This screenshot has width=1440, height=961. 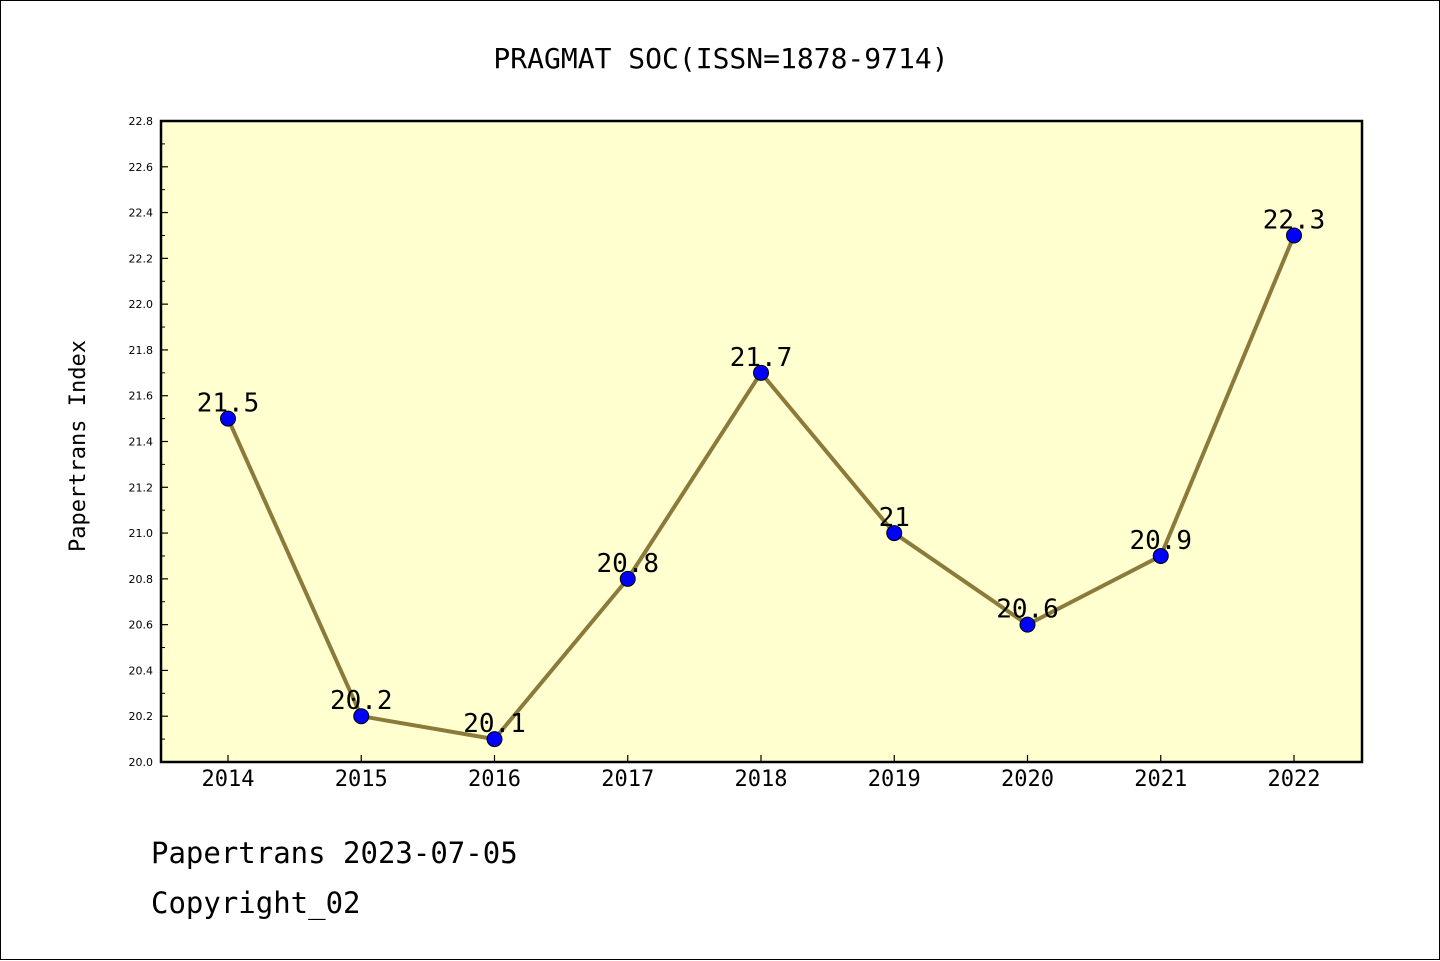 What do you see at coordinates (1294, 220) in the screenshot?
I see `data-label: 22.3` at bounding box center [1294, 220].